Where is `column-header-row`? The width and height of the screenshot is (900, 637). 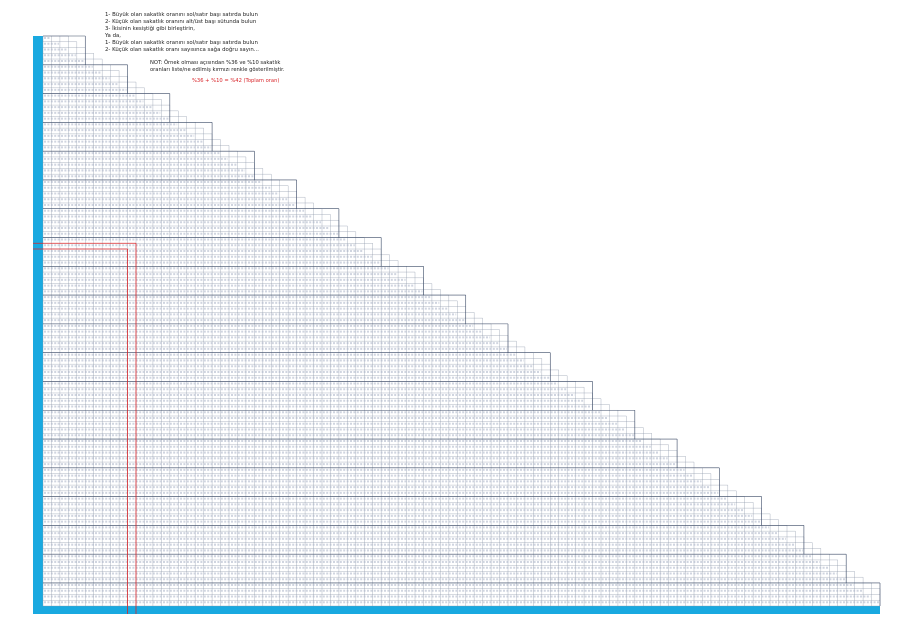
column-header-row is located at coordinates (456, 610).